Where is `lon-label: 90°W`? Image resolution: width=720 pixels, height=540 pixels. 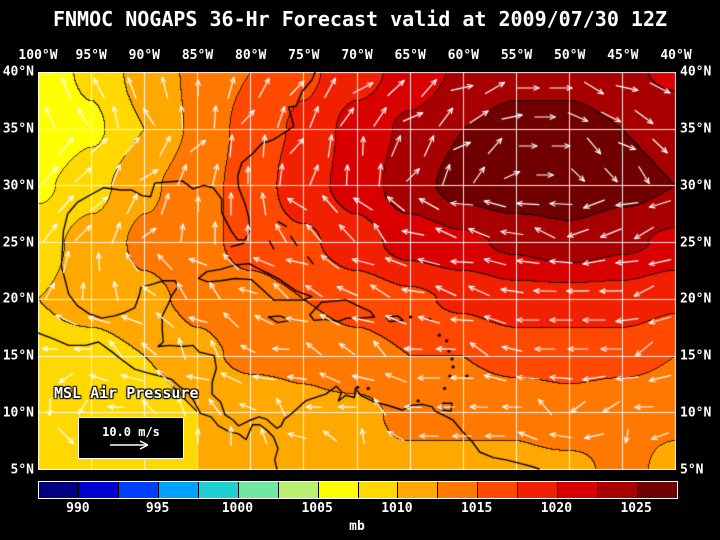 lon-label: 90°W is located at coordinates (144, 55).